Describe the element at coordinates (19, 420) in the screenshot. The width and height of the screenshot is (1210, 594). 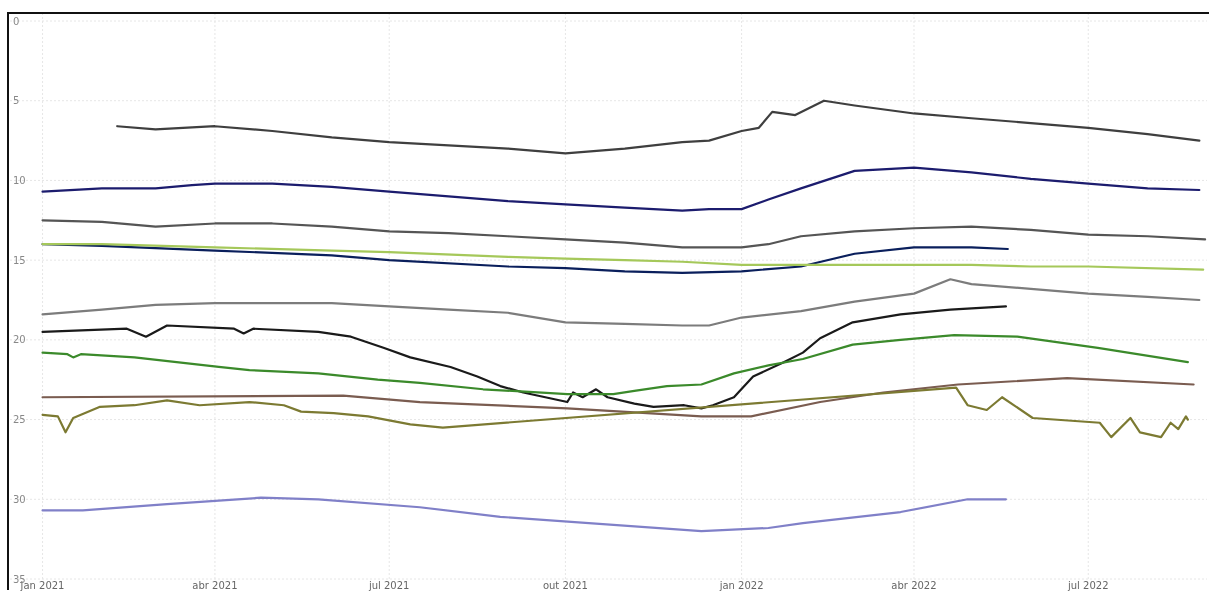
I see `y-tick-label: 25` at that location.